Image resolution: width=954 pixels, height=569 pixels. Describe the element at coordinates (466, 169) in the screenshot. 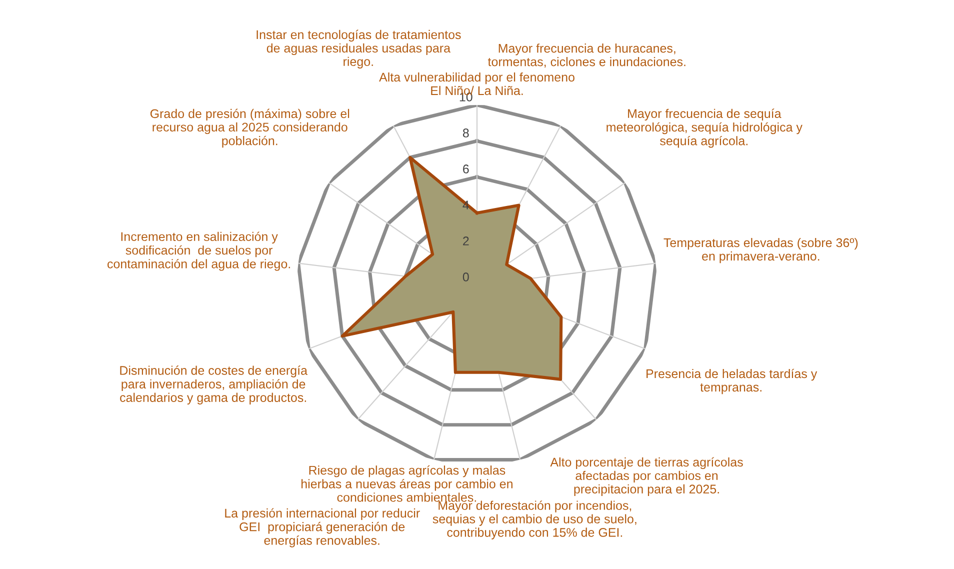

I see `y-tick-label: 6` at that location.